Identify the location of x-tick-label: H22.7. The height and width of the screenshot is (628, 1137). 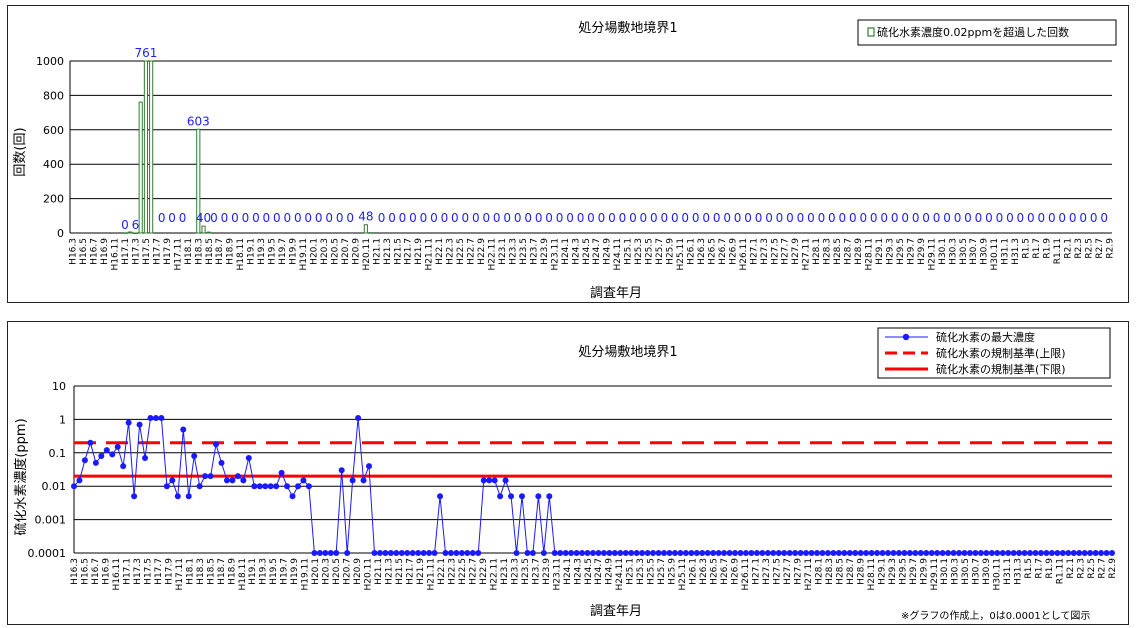
(473, 571).